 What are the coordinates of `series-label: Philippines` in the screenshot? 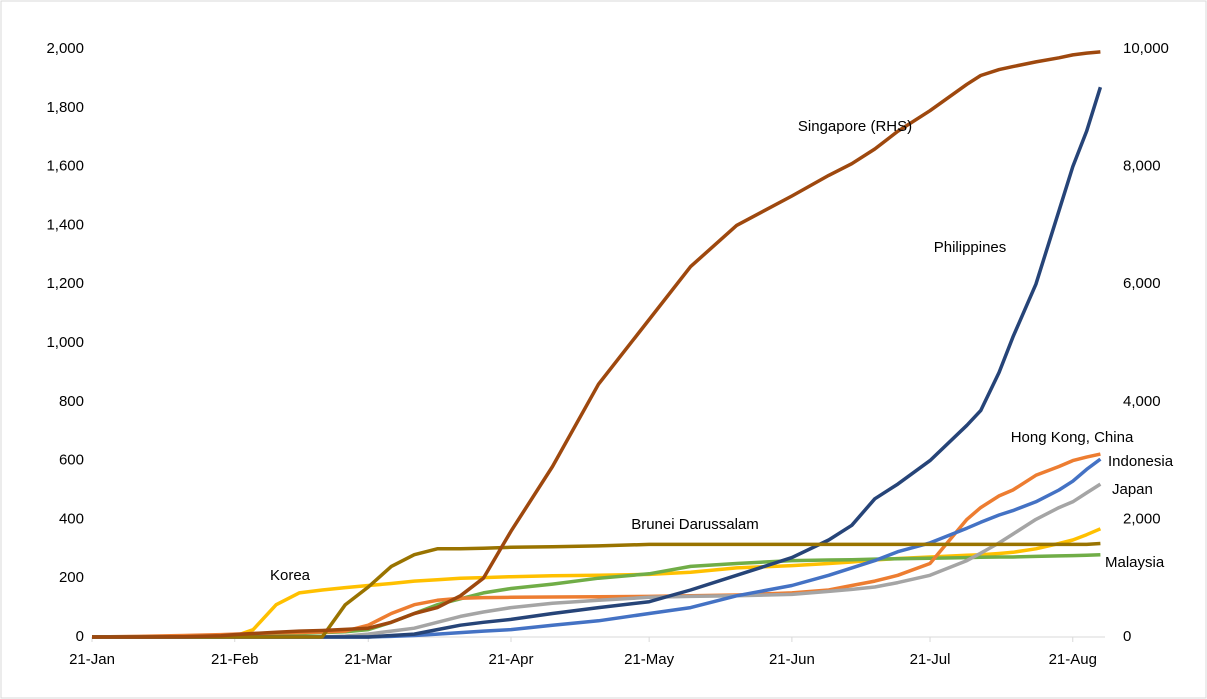 It's located at (970, 247).